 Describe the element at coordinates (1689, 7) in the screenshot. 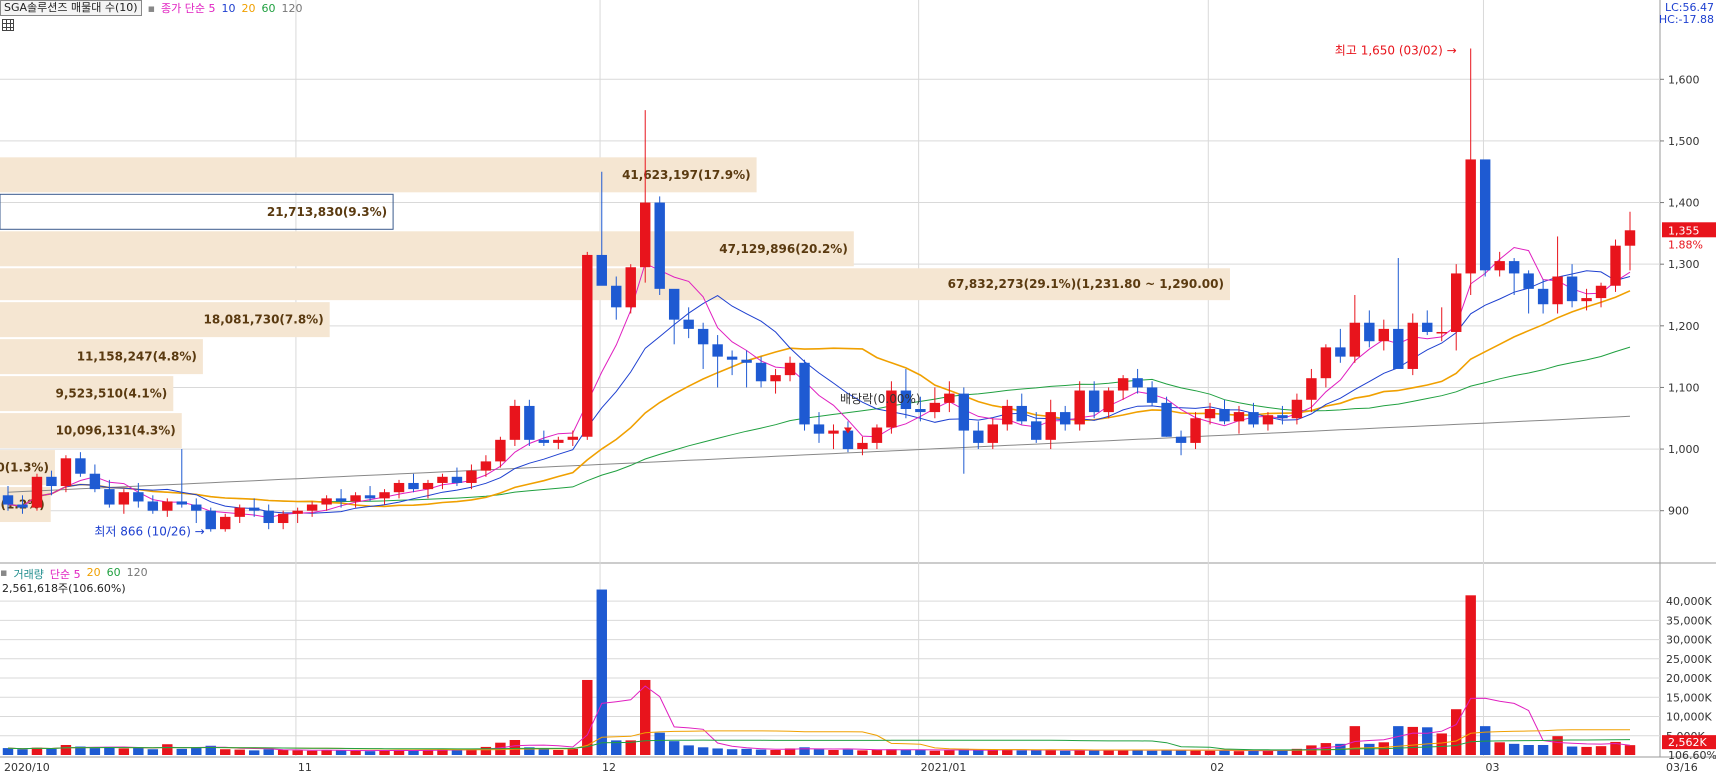

I see `lc-label: LC:56.47` at that location.